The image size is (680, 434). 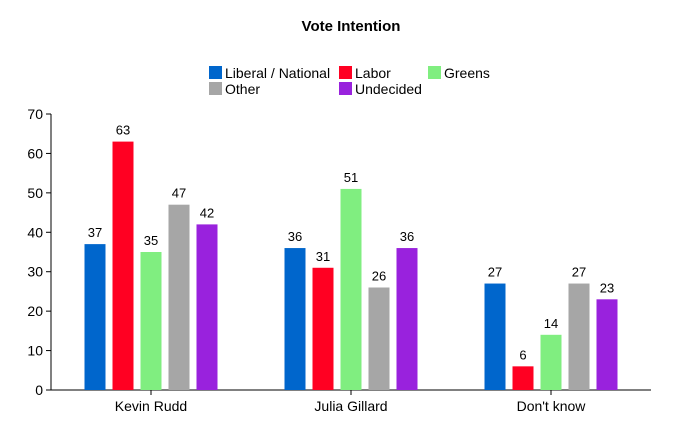 I want to click on data-label: 31, so click(x=323, y=256).